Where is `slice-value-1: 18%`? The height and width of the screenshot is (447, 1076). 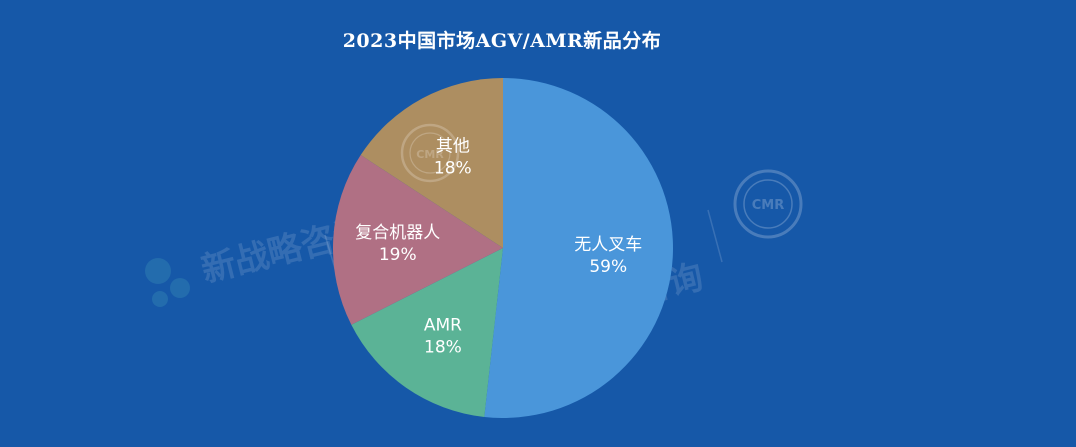
slice-value-1: 18% is located at coordinates (443, 348).